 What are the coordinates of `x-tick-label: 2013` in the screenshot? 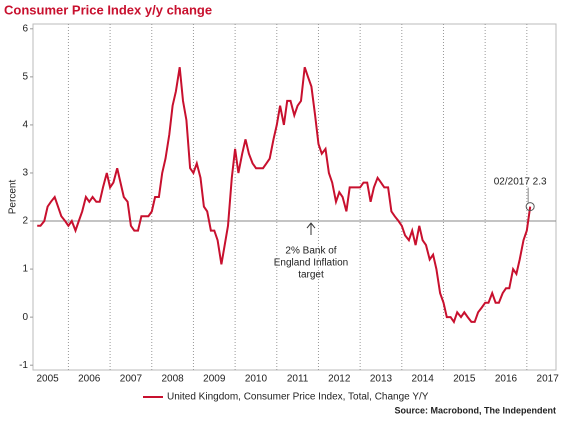 It's located at (381, 379).